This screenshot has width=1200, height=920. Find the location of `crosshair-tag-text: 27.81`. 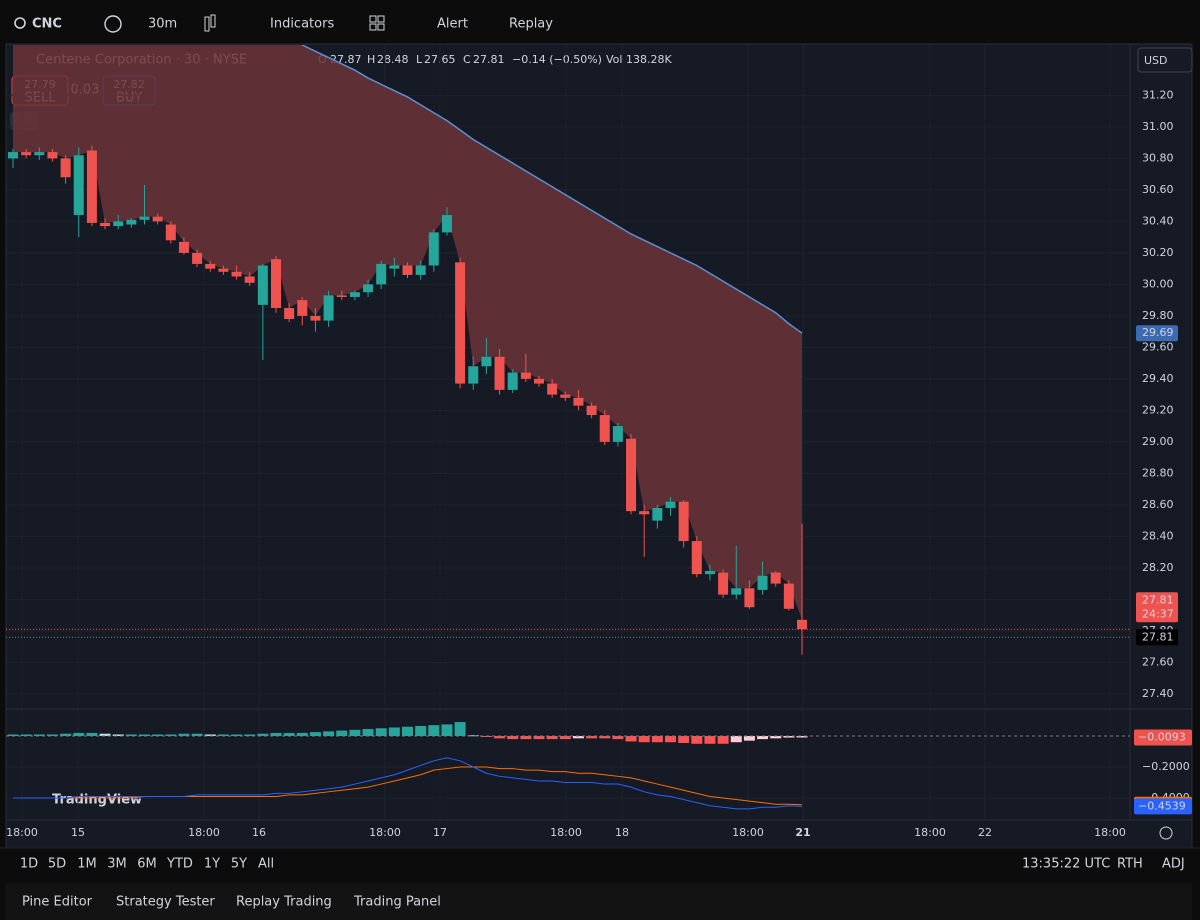

crosshair-tag-text: 27.81 is located at coordinates (1158, 636).